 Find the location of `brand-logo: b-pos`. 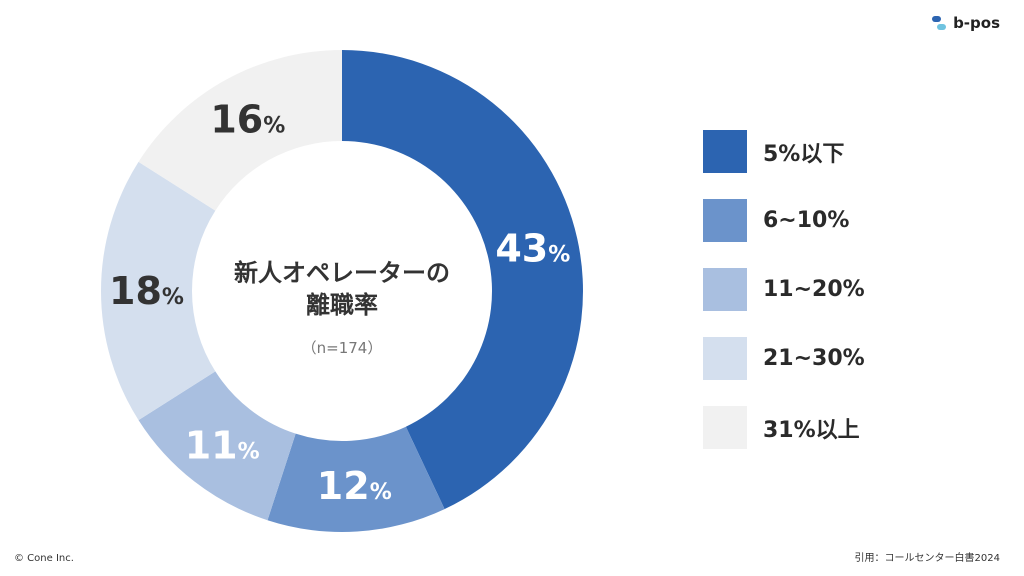

brand-logo: b-pos is located at coordinates (965, 23).